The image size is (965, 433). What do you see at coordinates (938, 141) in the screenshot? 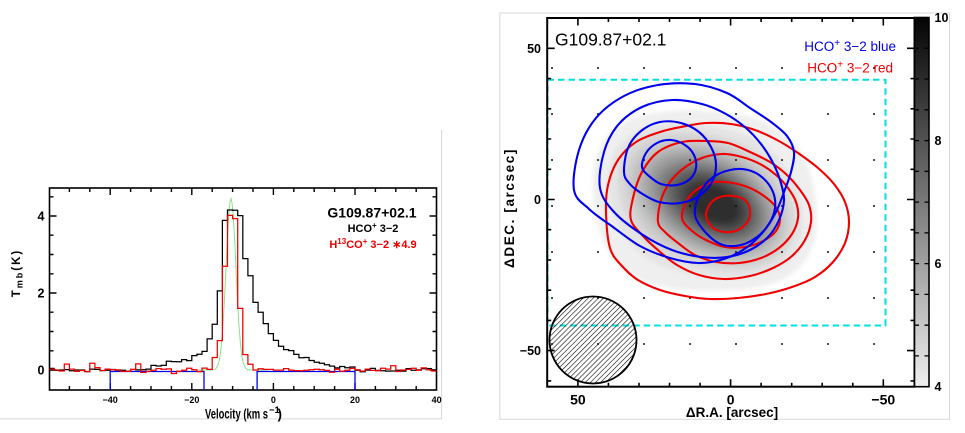
I see `svg-text: 8` at bounding box center [938, 141].